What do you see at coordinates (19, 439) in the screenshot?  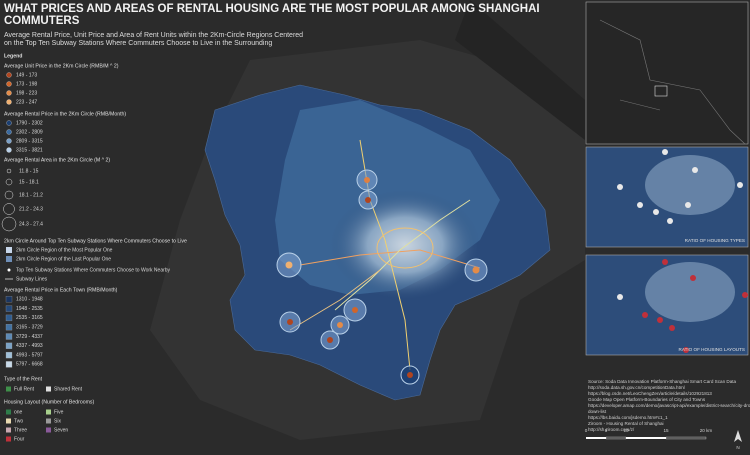 I see `legend-item: Four` at bounding box center [19, 439].